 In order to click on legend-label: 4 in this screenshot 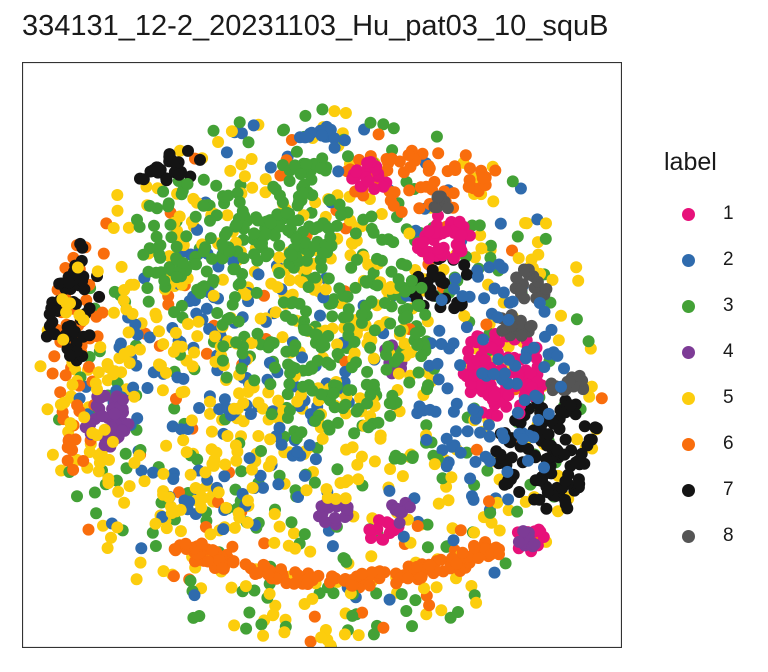, I will do `click(728, 351)`.